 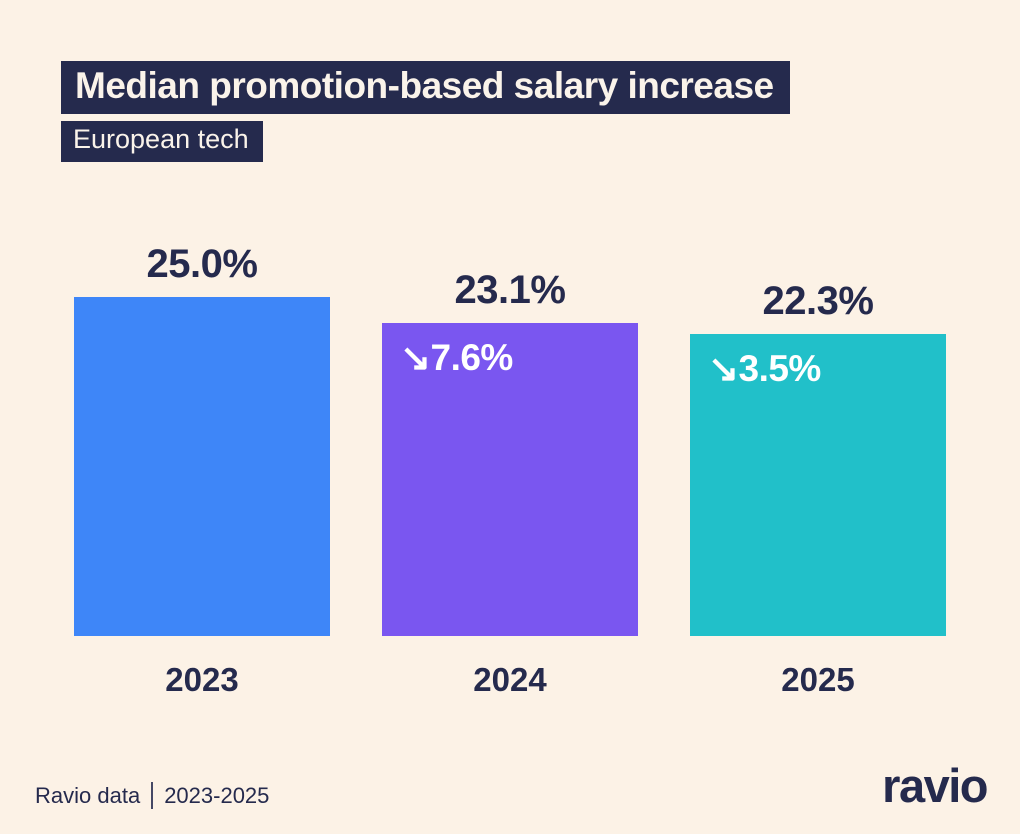 I want to click on value-label-2024: 23.1%, so click(x=510, y=290).